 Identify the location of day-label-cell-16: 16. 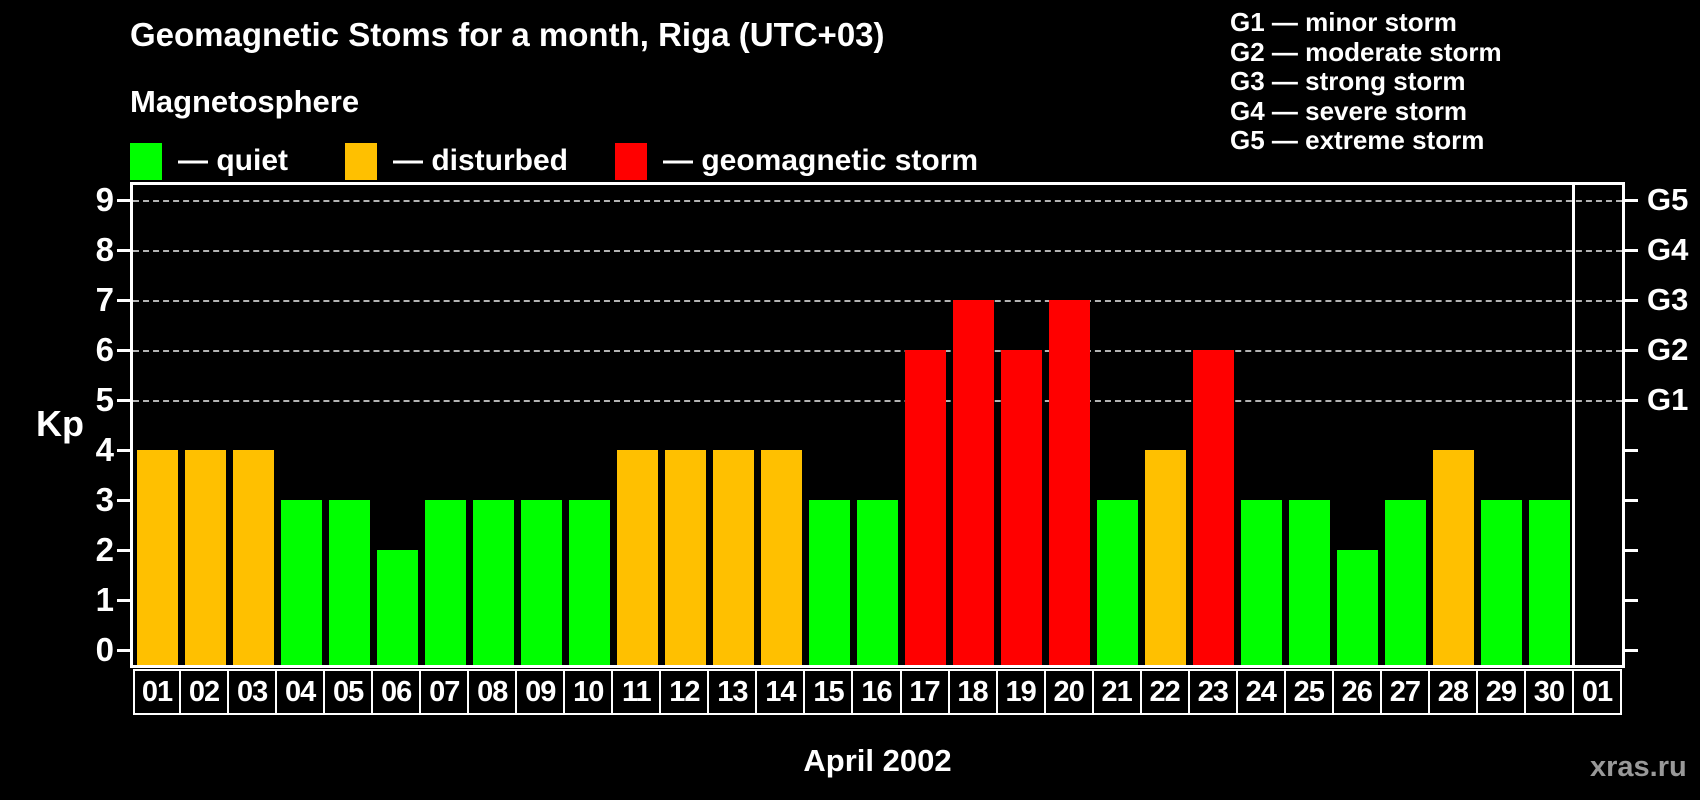
(876, 692).